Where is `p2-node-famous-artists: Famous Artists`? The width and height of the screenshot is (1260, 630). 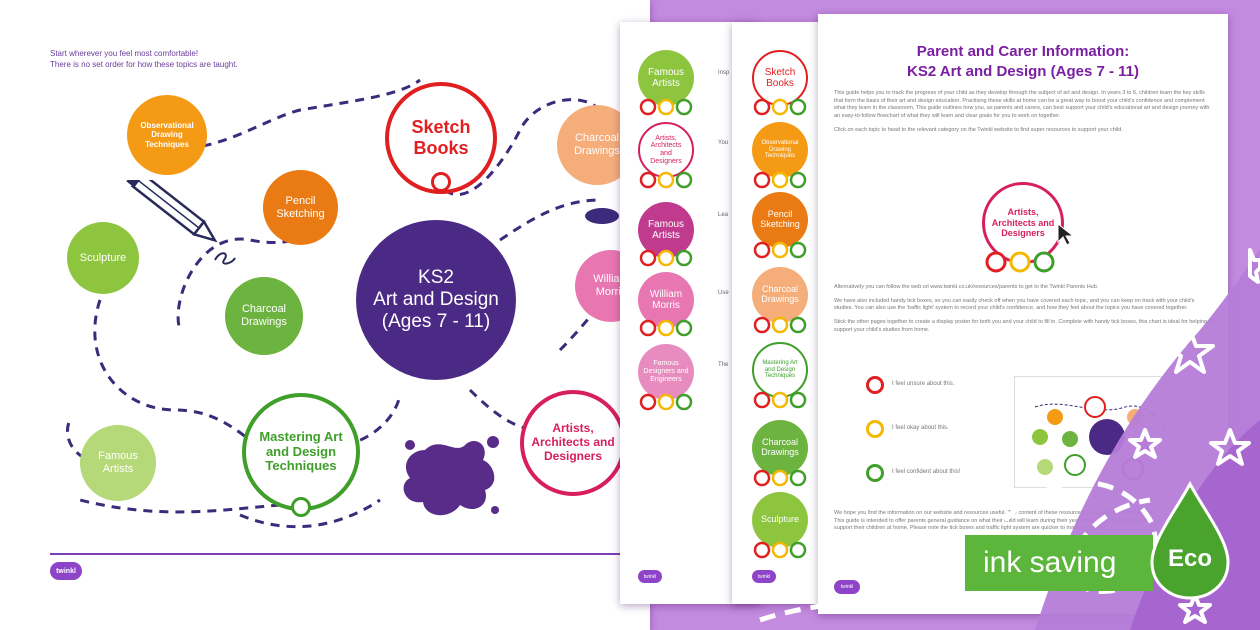
p2-node-famous-artists: Famous Artists is located at coordinates (666, 78).